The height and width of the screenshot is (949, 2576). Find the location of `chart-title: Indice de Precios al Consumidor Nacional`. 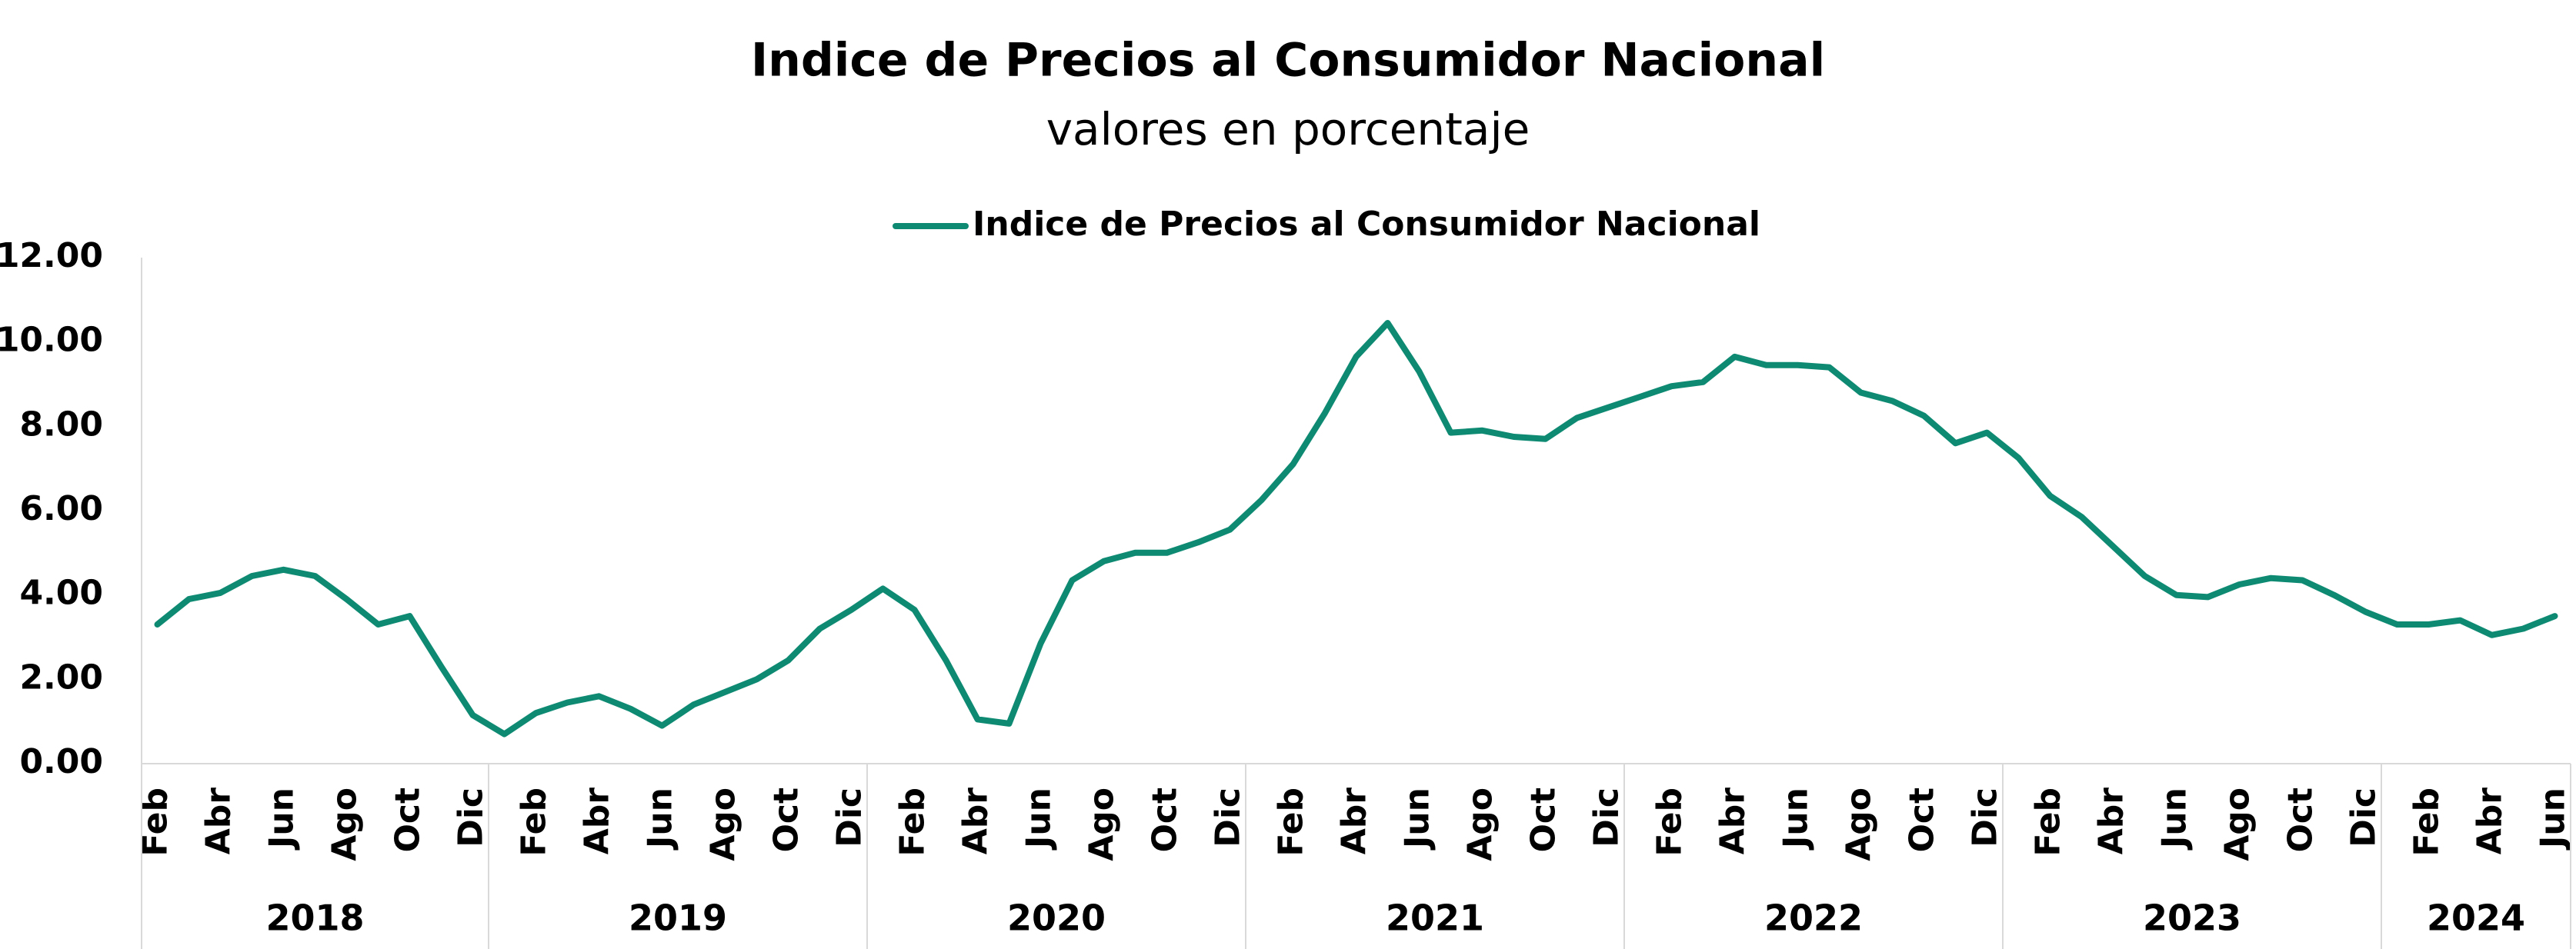

chart-title: Indice de Precios al Consumidor Nacional is located at coordinates (1288, 61).